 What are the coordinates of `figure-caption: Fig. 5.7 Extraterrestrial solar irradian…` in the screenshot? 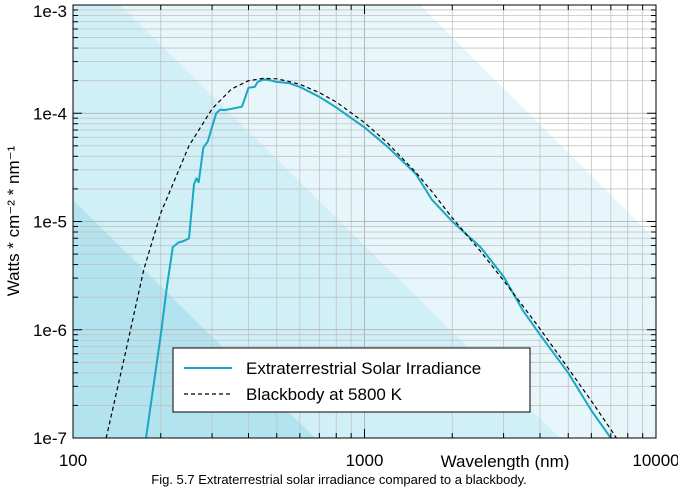 It's located at (339, 479).